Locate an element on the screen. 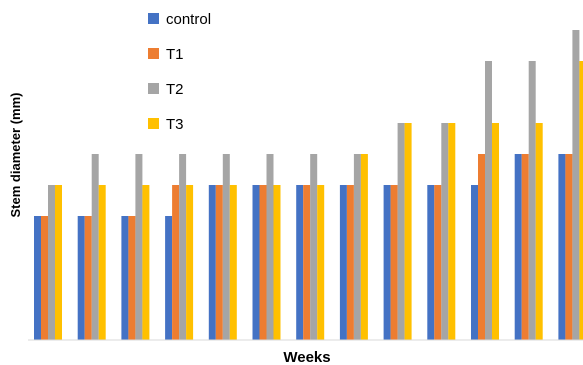  y-axis-title: Stem diameter (mm) is located at coordinates (15, 155).